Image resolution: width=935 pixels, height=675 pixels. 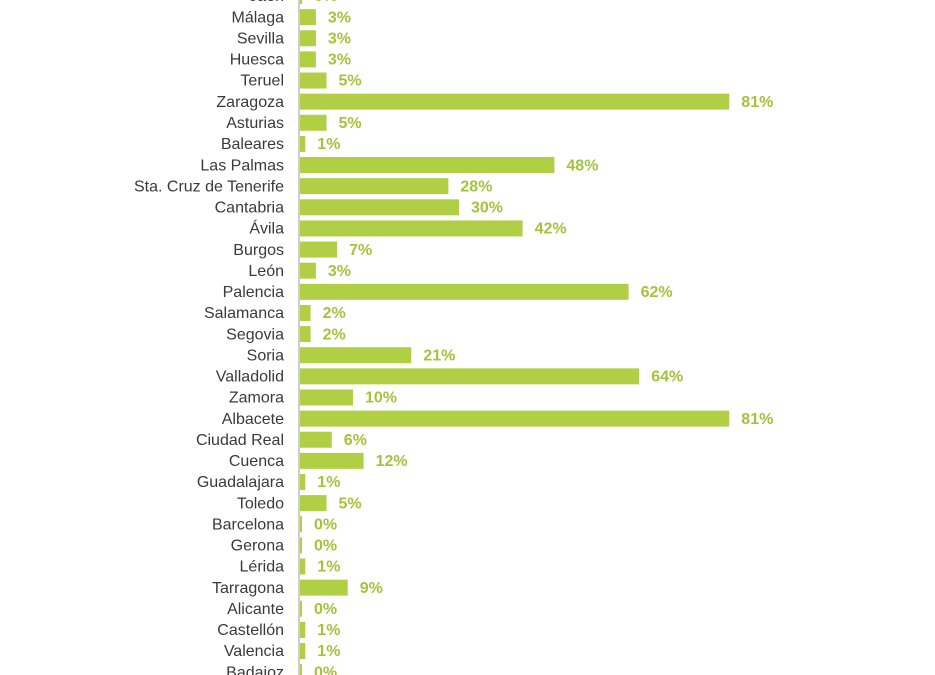 What do you see at coordinates (355, 440) in the screenshot?
I see `value-label: 6%` at bounding box center [355, 440].